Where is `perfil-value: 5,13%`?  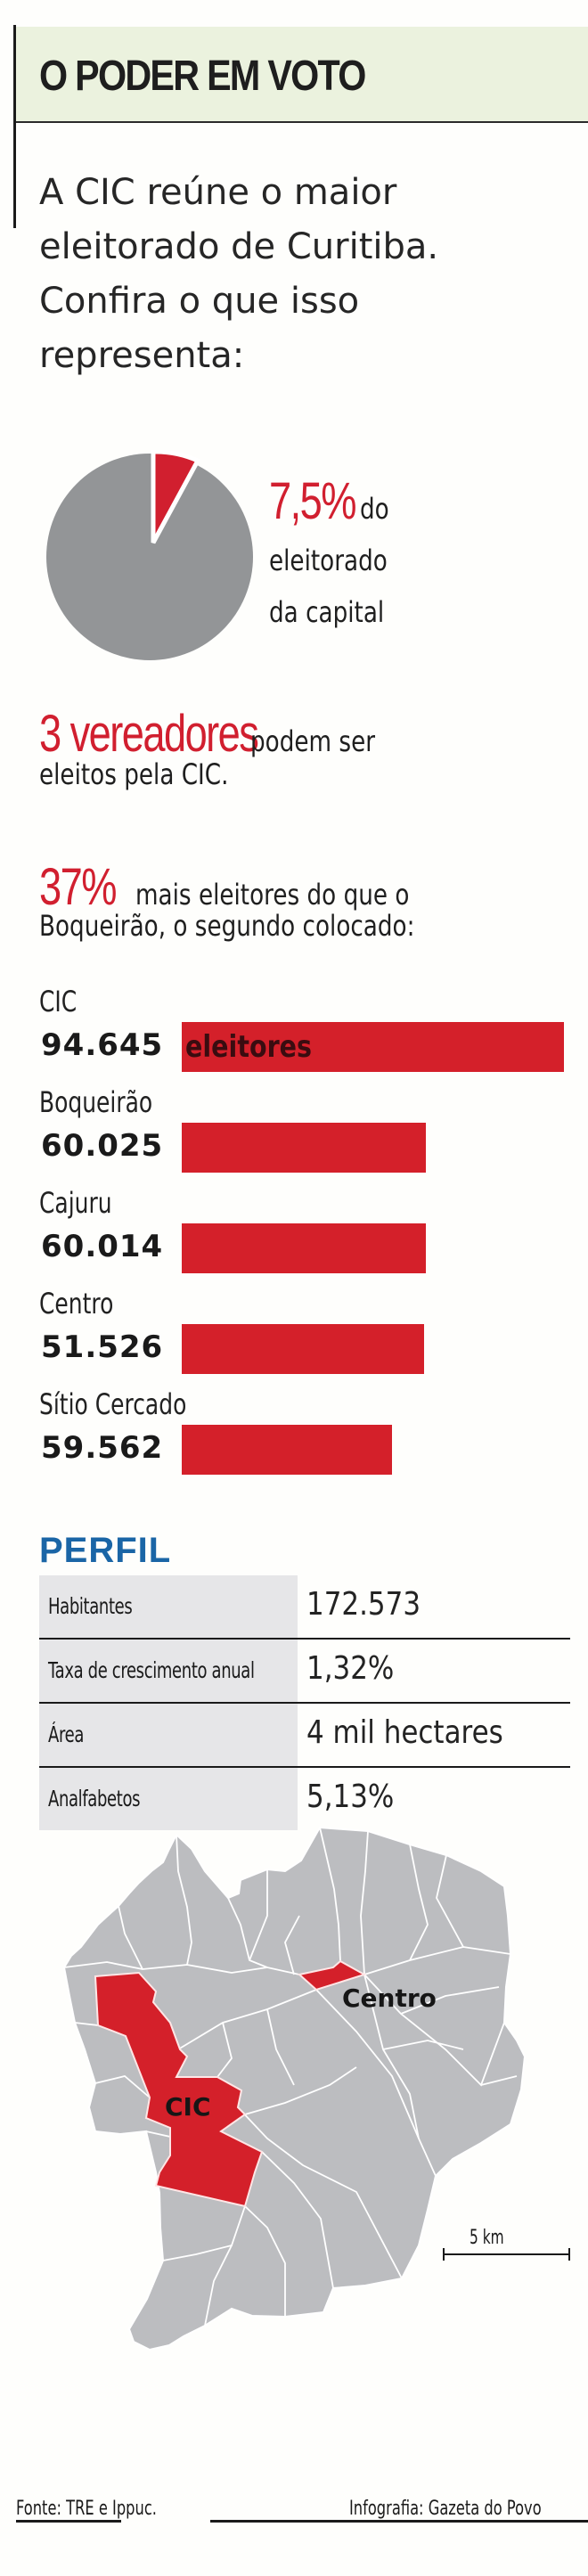 perfil-value: 5,13% is located at coordinates (350, 1797).